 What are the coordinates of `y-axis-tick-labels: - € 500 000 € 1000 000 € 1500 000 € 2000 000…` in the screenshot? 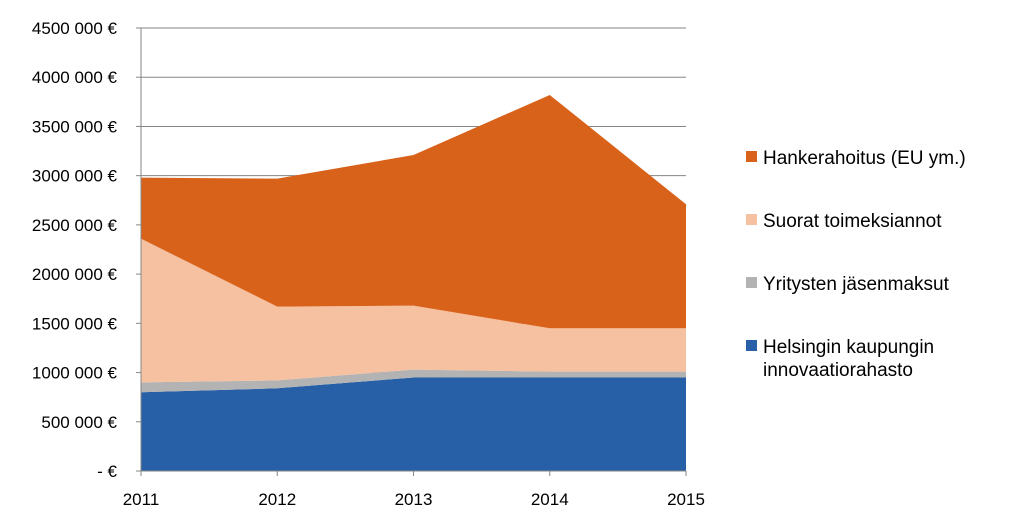 It's located at (75, 250).